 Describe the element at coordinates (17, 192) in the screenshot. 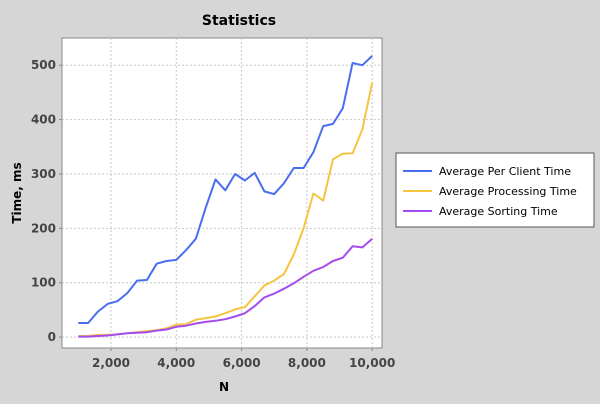

I see `y-axis-label: Time, ms` at that location.